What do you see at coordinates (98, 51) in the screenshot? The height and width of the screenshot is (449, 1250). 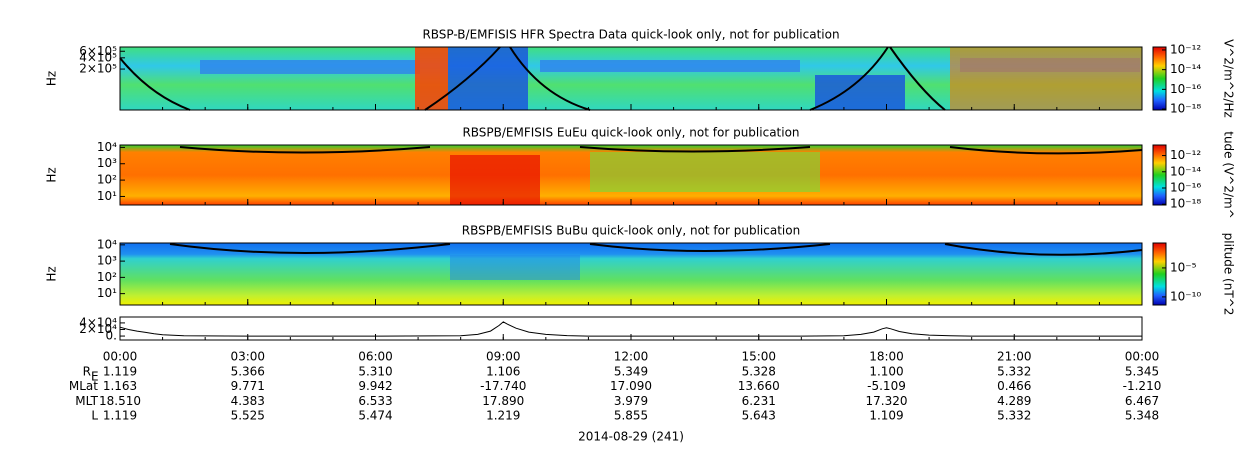 I see `y-tick-label: 6×10⁵` at bounding box center [98, 51].